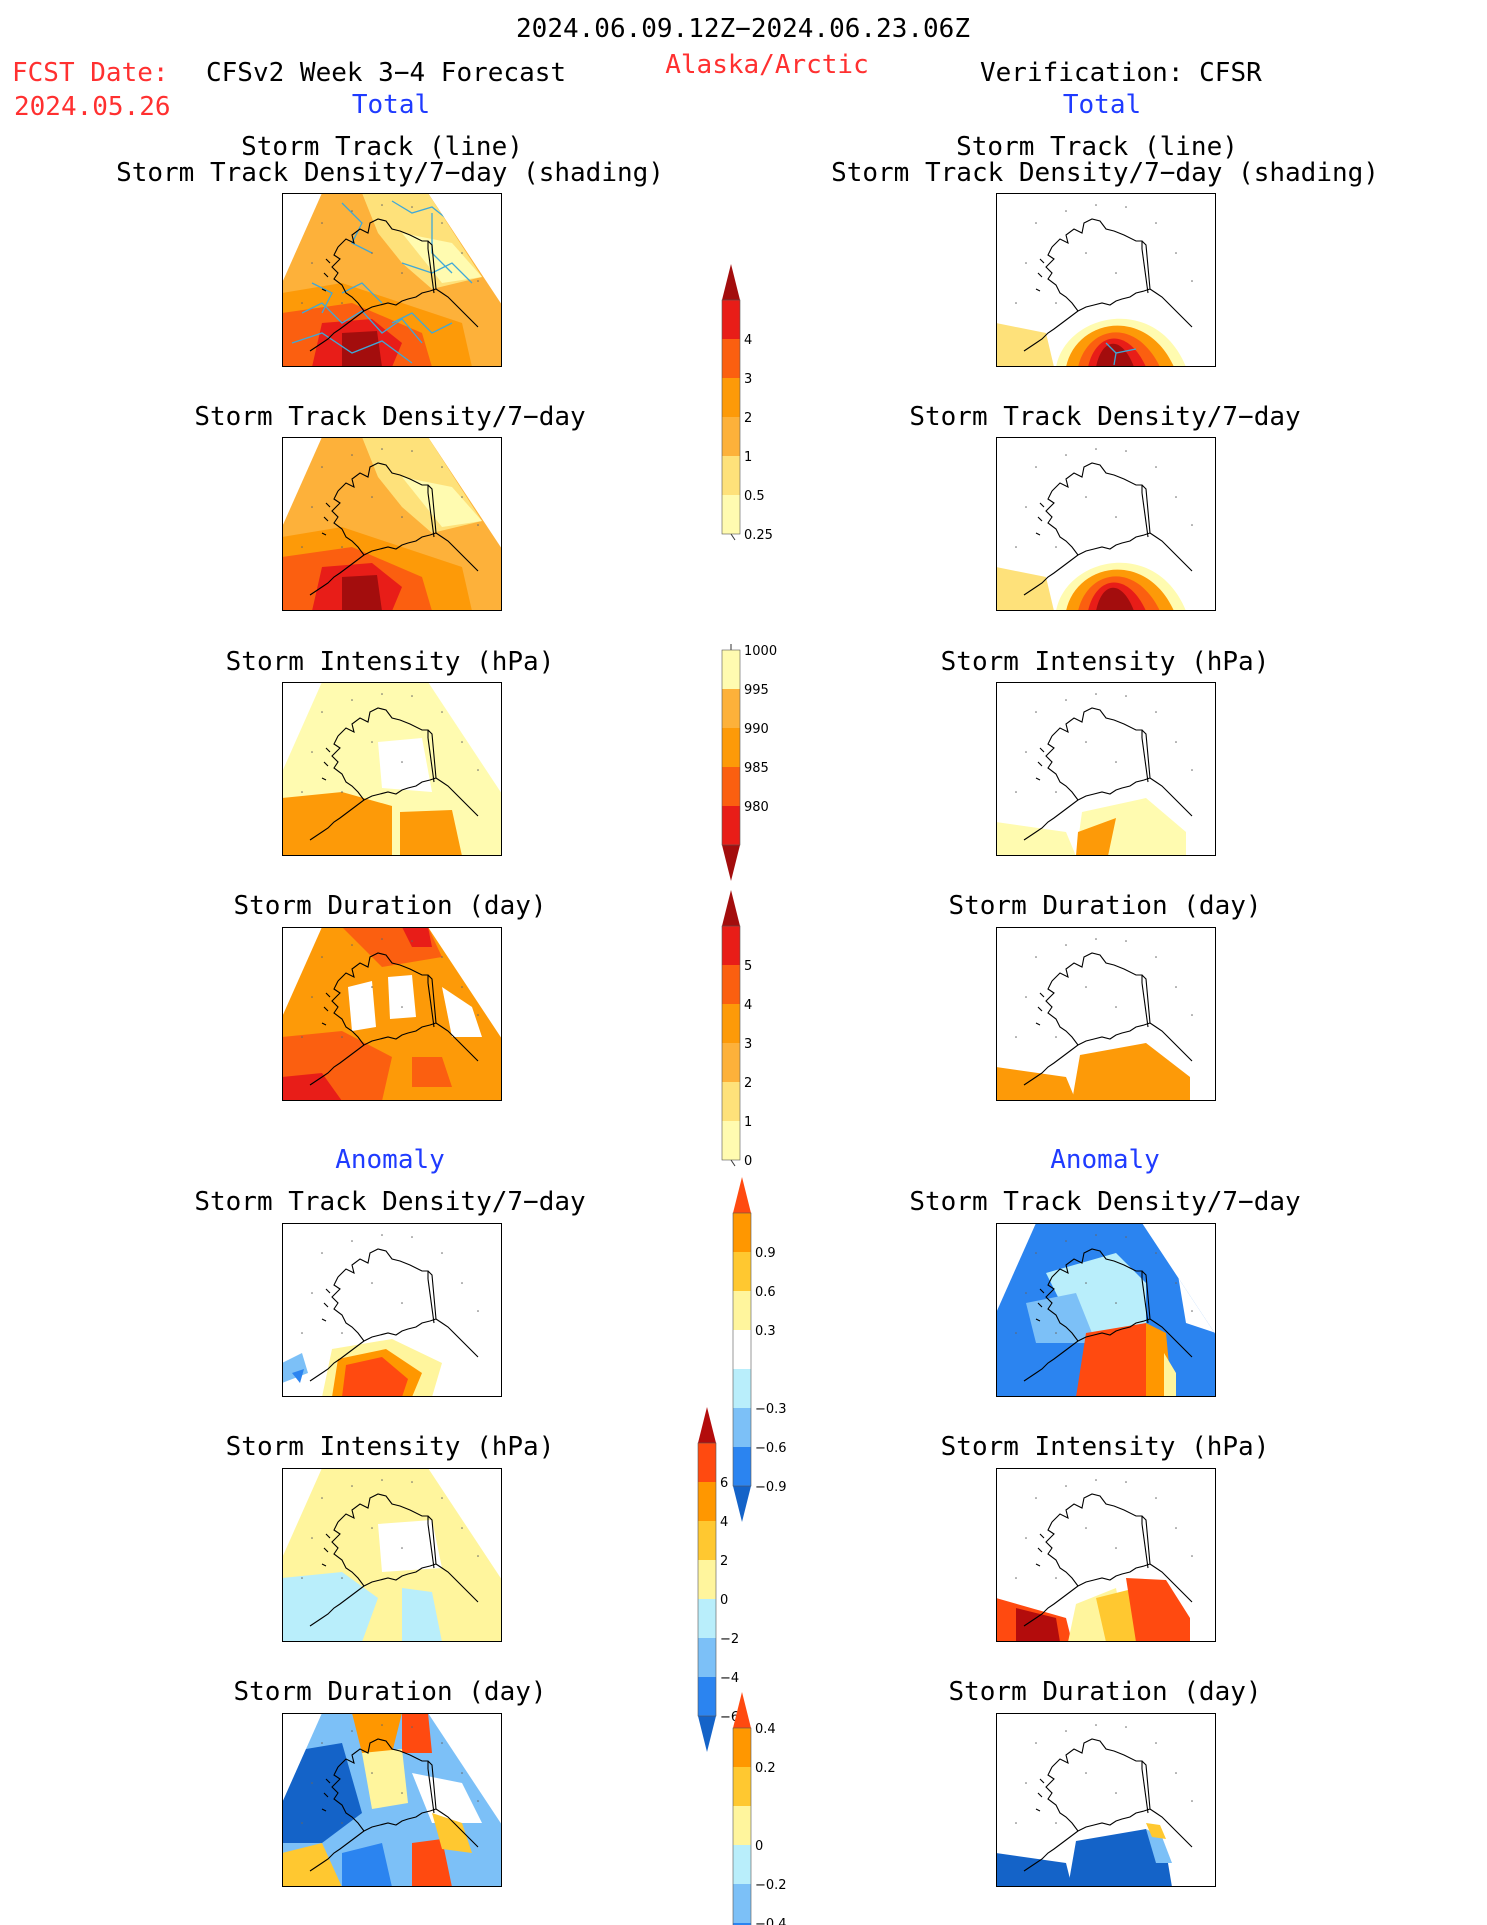 Image resolution: width=1487 pixels, height=1925 pixels. I want to click on period-title: 2024.06.09.12Z−2024.06.23.06Z, so click(743, 29).